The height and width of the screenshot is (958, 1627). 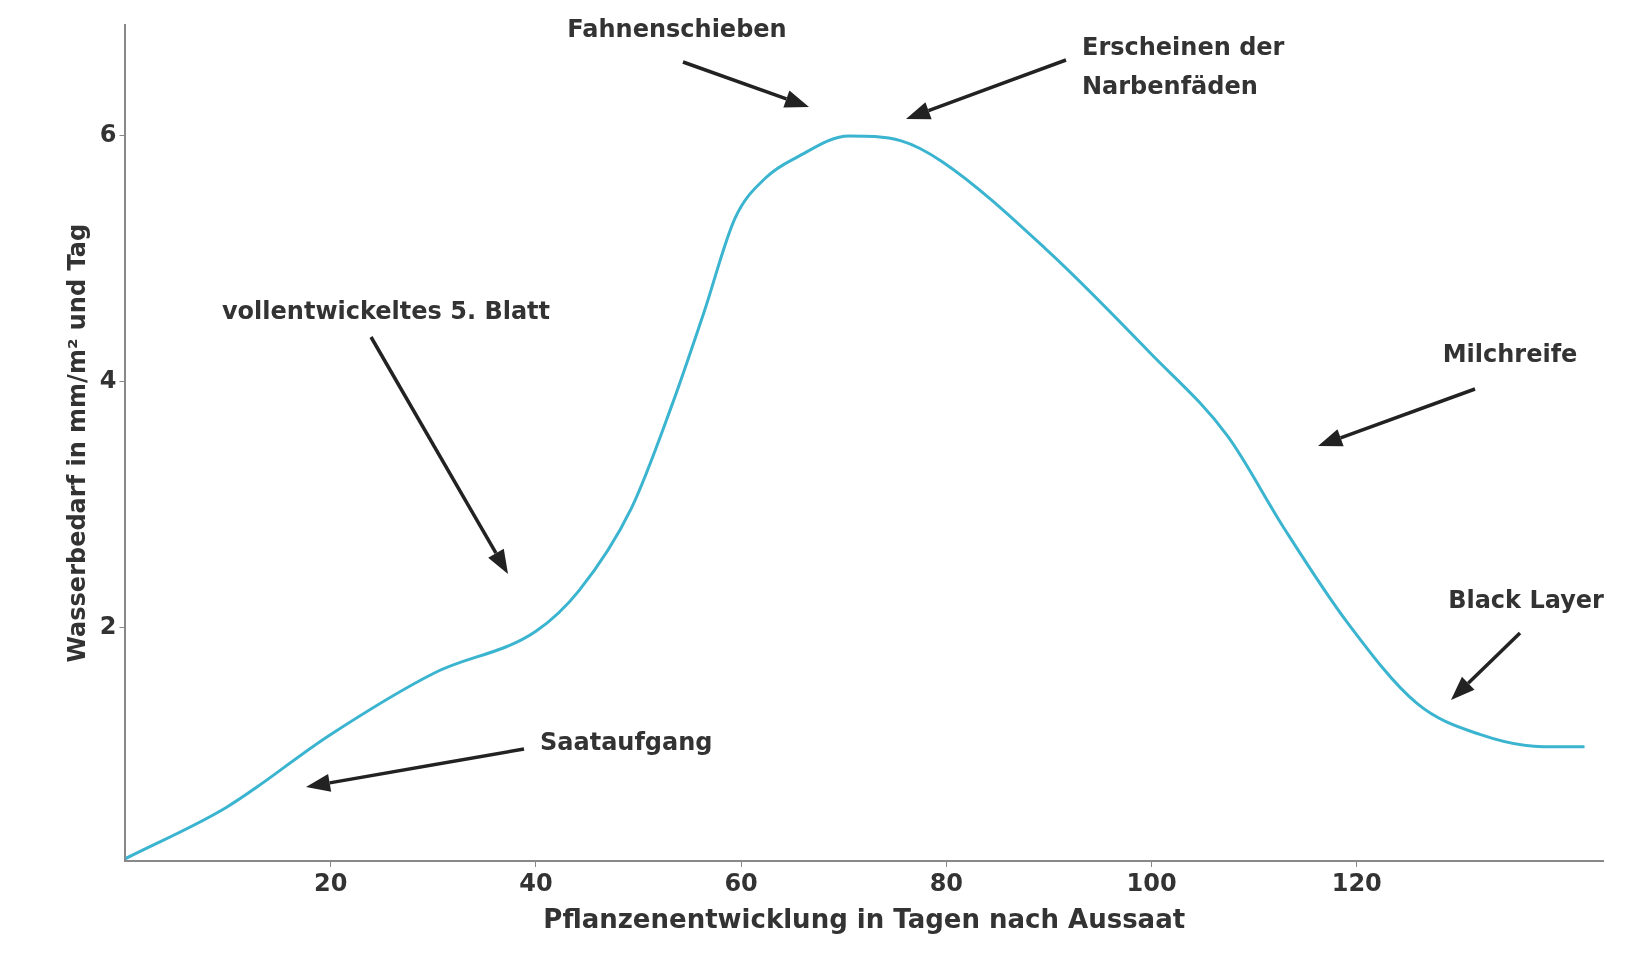 What do you see at coordinates (1151, 882) in the screenshot?
I see `x-tick-label: 100` at bounding box center [1151, 882].